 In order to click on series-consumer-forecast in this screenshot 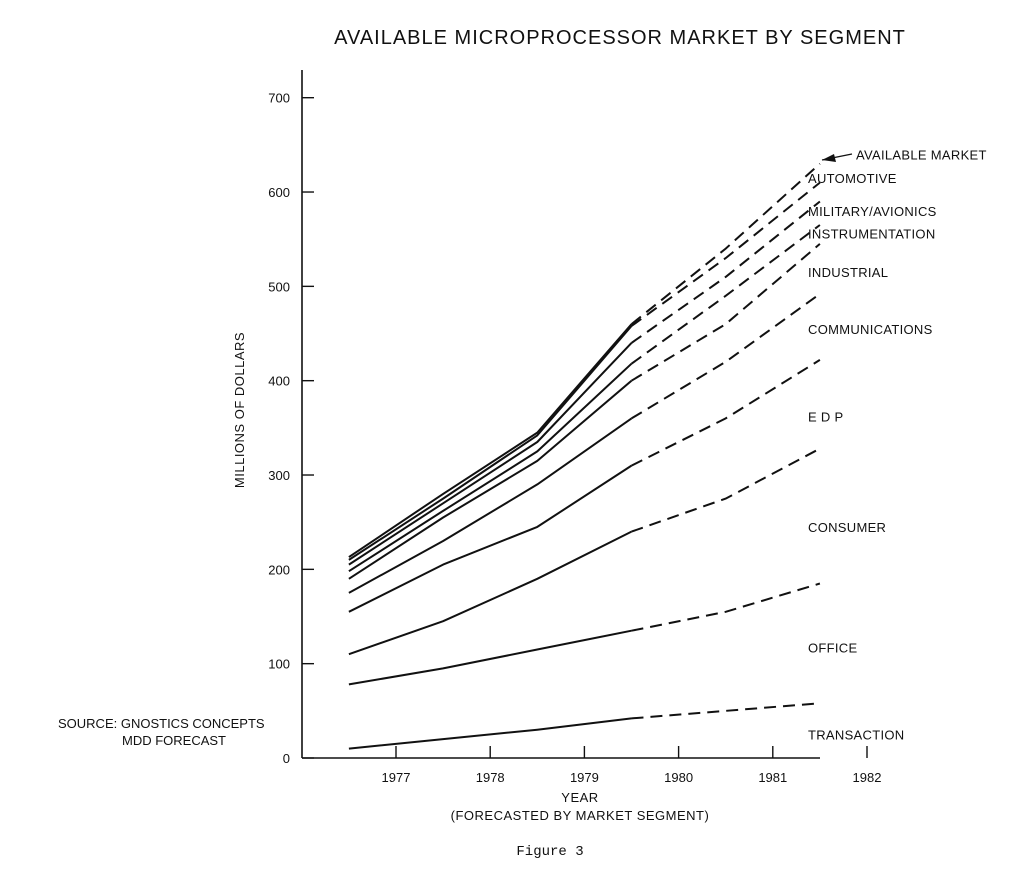, I will do `click(726, 490)`.